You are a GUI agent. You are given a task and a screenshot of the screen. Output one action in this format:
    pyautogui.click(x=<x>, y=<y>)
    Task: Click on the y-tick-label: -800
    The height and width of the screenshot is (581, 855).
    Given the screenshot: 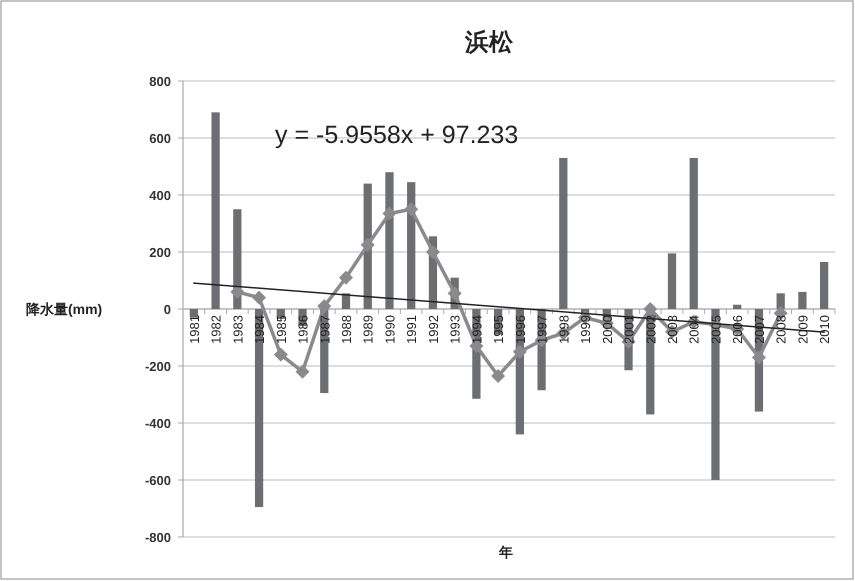 What is the action you would take?
    pyautogui.click(x=157, y=537)
    